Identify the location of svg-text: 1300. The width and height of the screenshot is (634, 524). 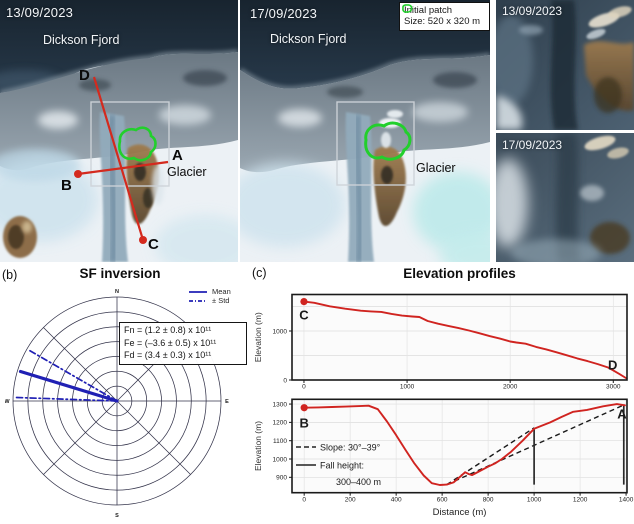
(280, 404).